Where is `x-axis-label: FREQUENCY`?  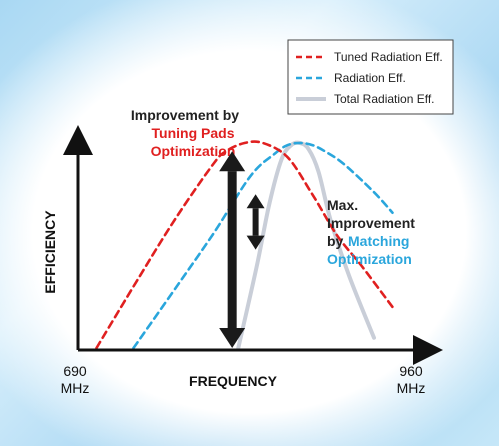
x-axis-label: FREQUENCY is located at coordinates (233, 381).